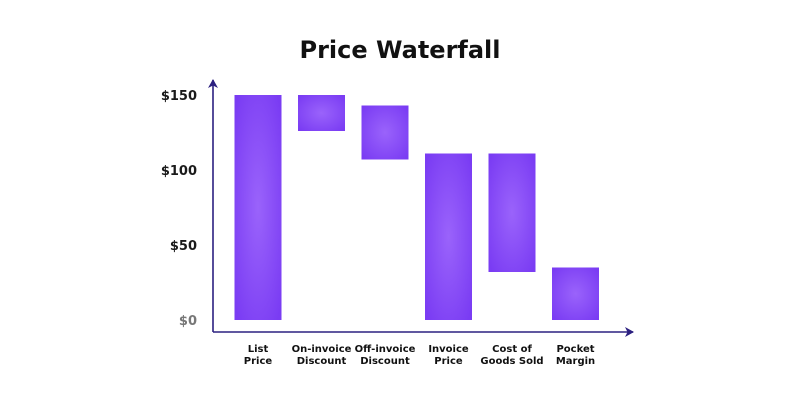  Describe the element at coordinates (179, 171) in the screenshot. I see `y-tick-label: $100` at that location.